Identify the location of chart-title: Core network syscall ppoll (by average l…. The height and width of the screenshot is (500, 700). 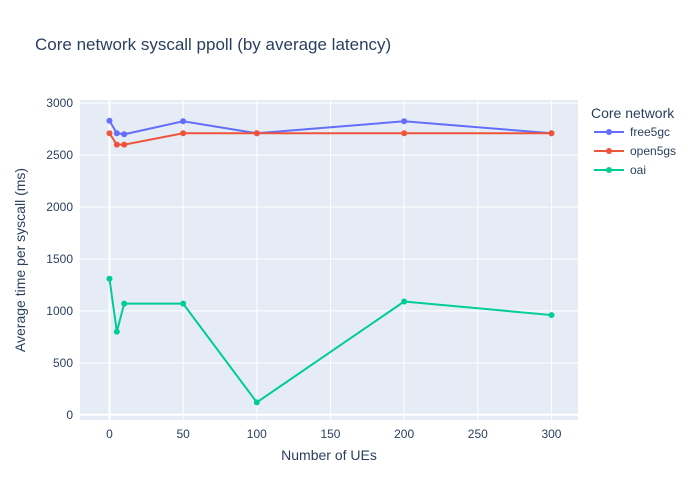
(213, 44).